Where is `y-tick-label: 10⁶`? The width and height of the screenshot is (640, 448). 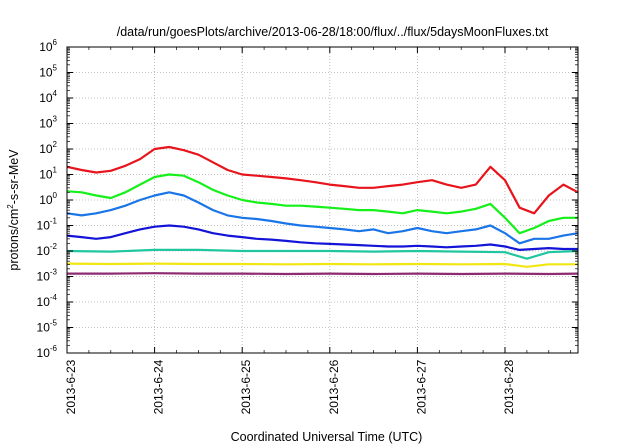 y-tick-label: 10⁶ is located at coordinates (48, 46).